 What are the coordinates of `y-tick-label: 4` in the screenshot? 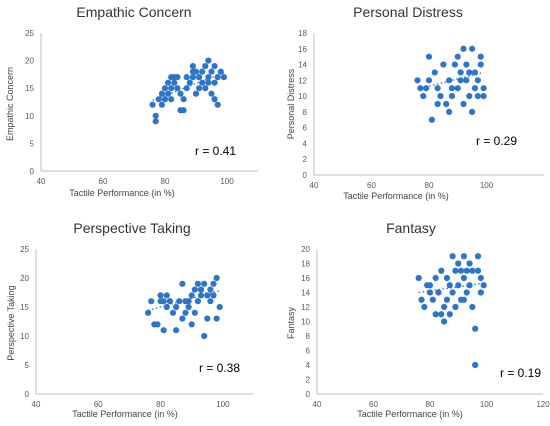 It's located at (305, 143).